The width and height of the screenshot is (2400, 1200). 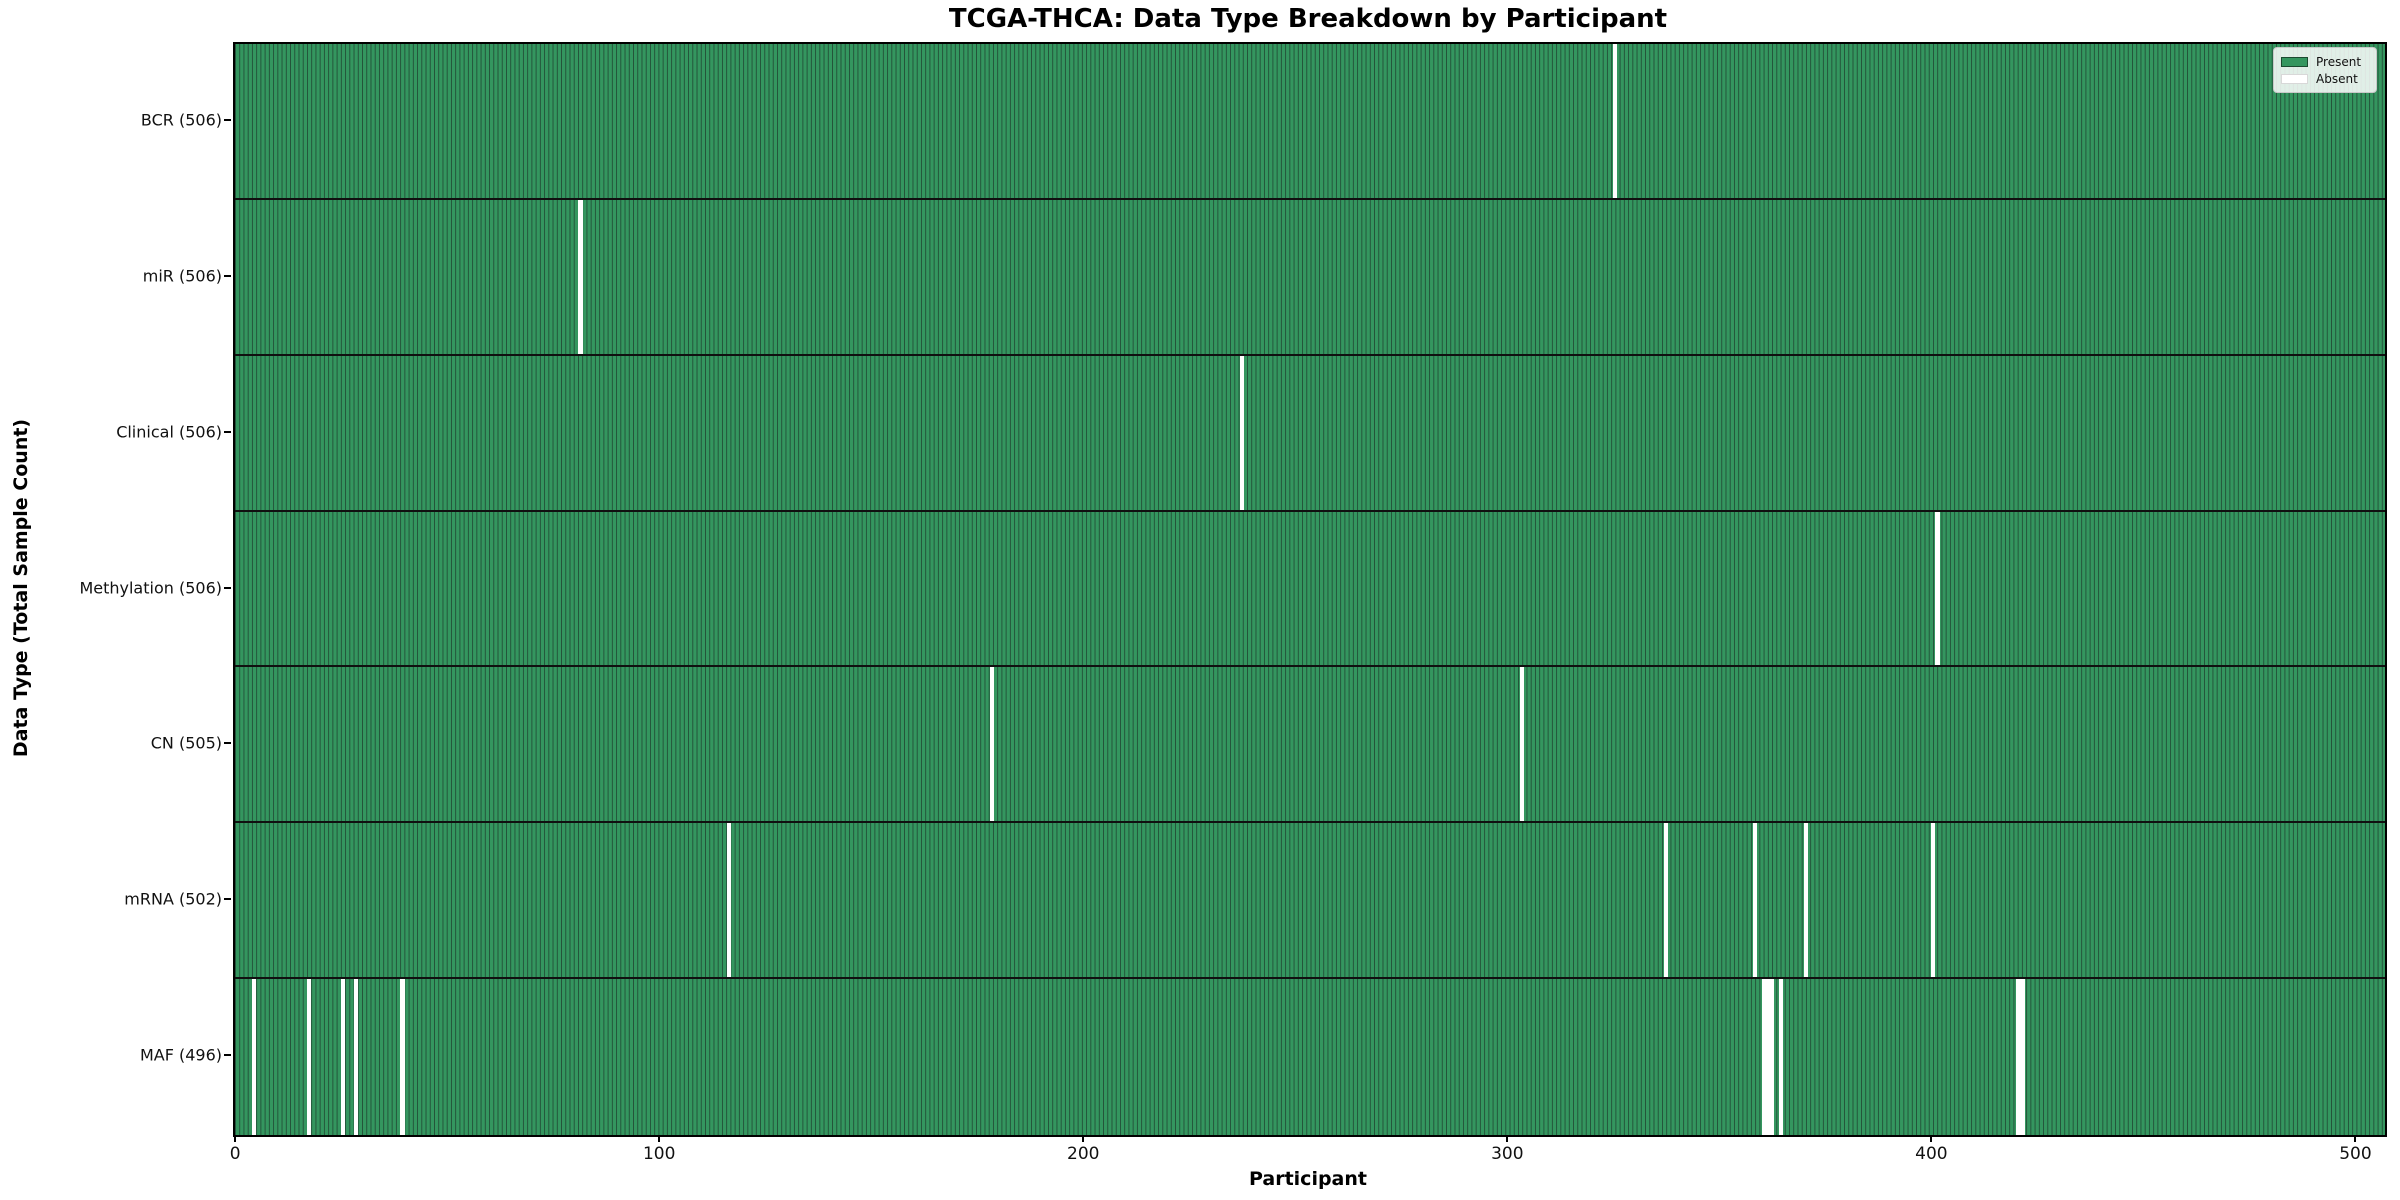 I want to click on data-row-methylation, so click(x=1310, y=589).